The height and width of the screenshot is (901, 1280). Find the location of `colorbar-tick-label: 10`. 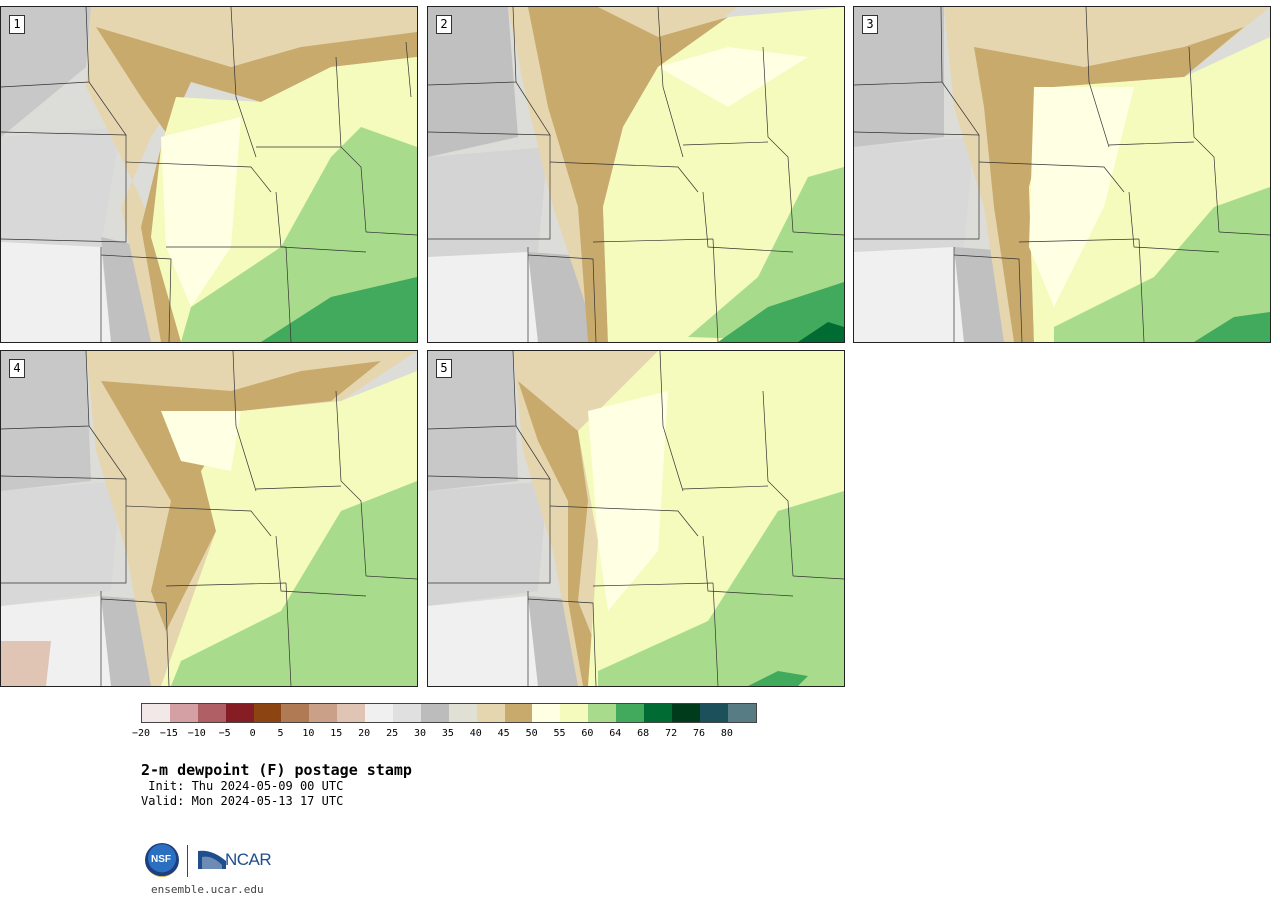

colorbar-tick-label: 10 is located at coordinates (308, 733).